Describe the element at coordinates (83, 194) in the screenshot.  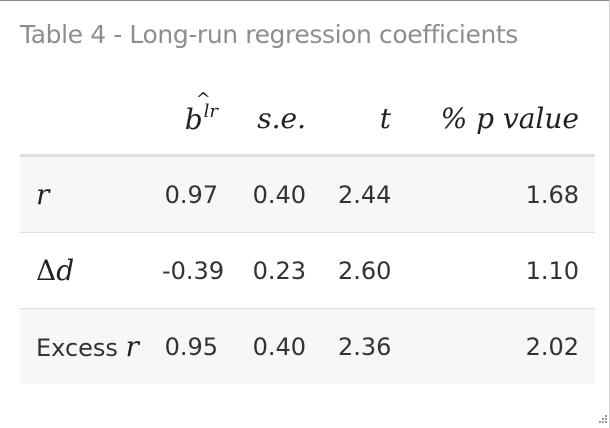
I see `row-label: r` at that location.